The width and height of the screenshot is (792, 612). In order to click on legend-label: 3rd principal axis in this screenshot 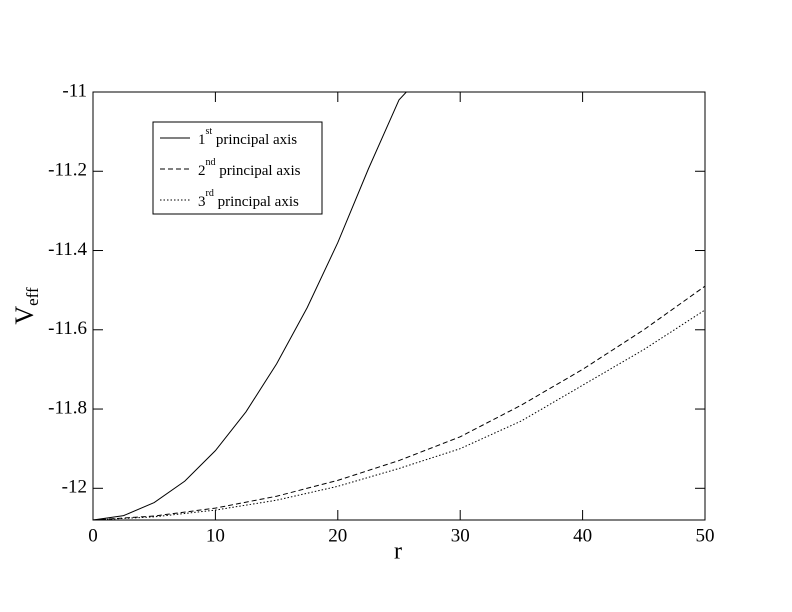, I will do `click(248, 199)`.